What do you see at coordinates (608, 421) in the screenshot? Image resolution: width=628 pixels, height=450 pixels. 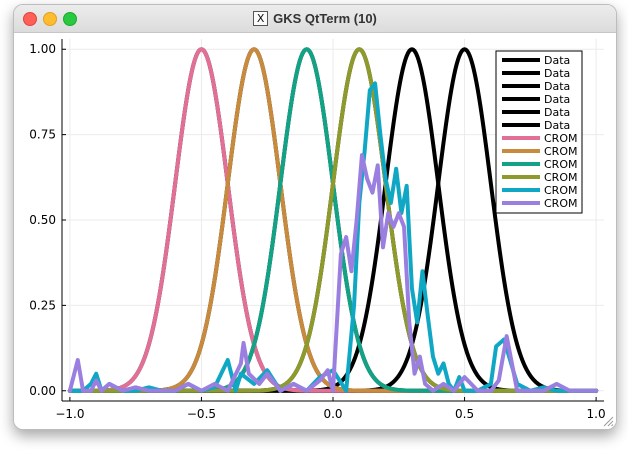 I see `resize-grip-icon` at bounding box center [608, 421].